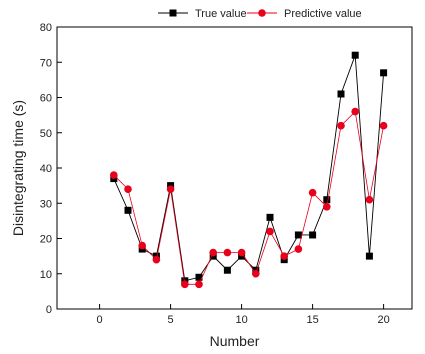 The image size is (425, 354). What do you see at coordinates (100, 320) in the screenshot?
I see `x-tick-label: 0` at bounding box center [100, 320].